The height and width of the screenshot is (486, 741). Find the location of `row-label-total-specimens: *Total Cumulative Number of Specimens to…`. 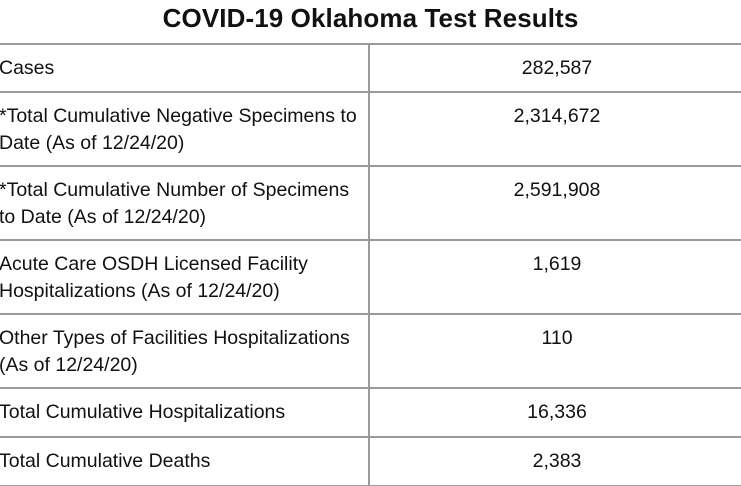

row-label-total-specimens: *Total Cumulative Number of Specimens to… is located at coordinates (185, 203).